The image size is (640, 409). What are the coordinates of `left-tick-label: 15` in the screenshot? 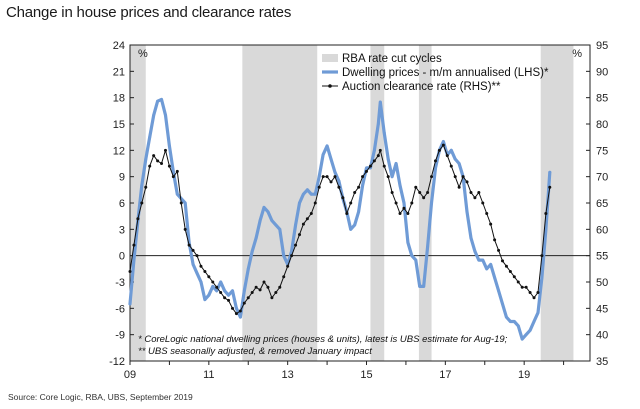 It's located at (119, 125).